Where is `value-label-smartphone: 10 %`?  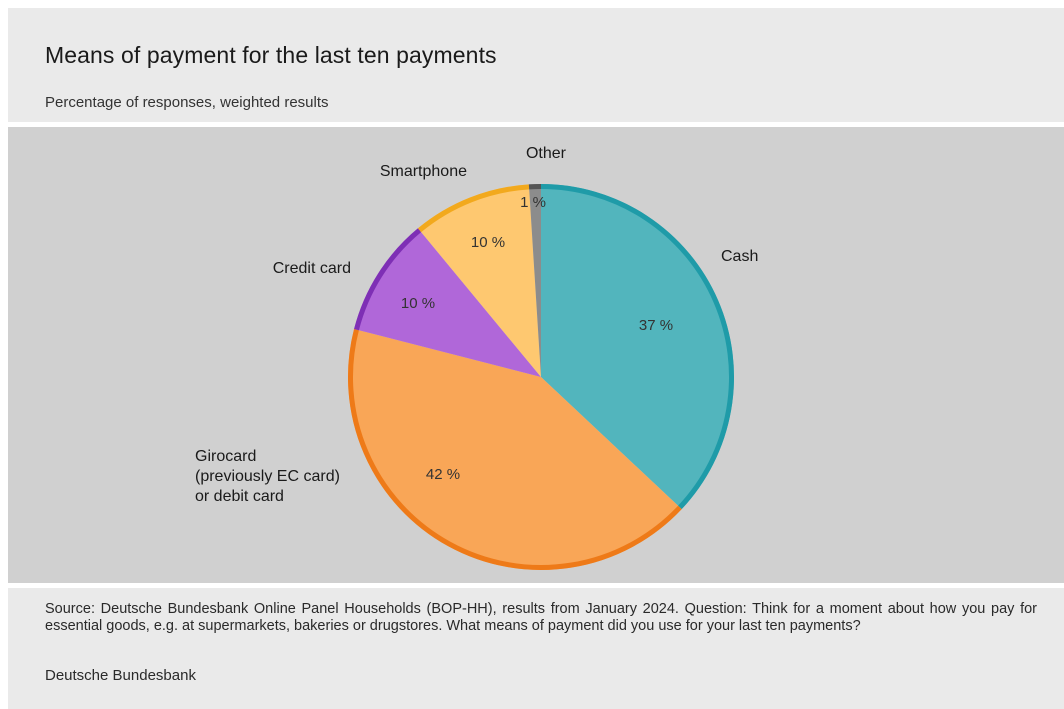 value-label-smartphone: 10 % is located at coordinates (488, 242).